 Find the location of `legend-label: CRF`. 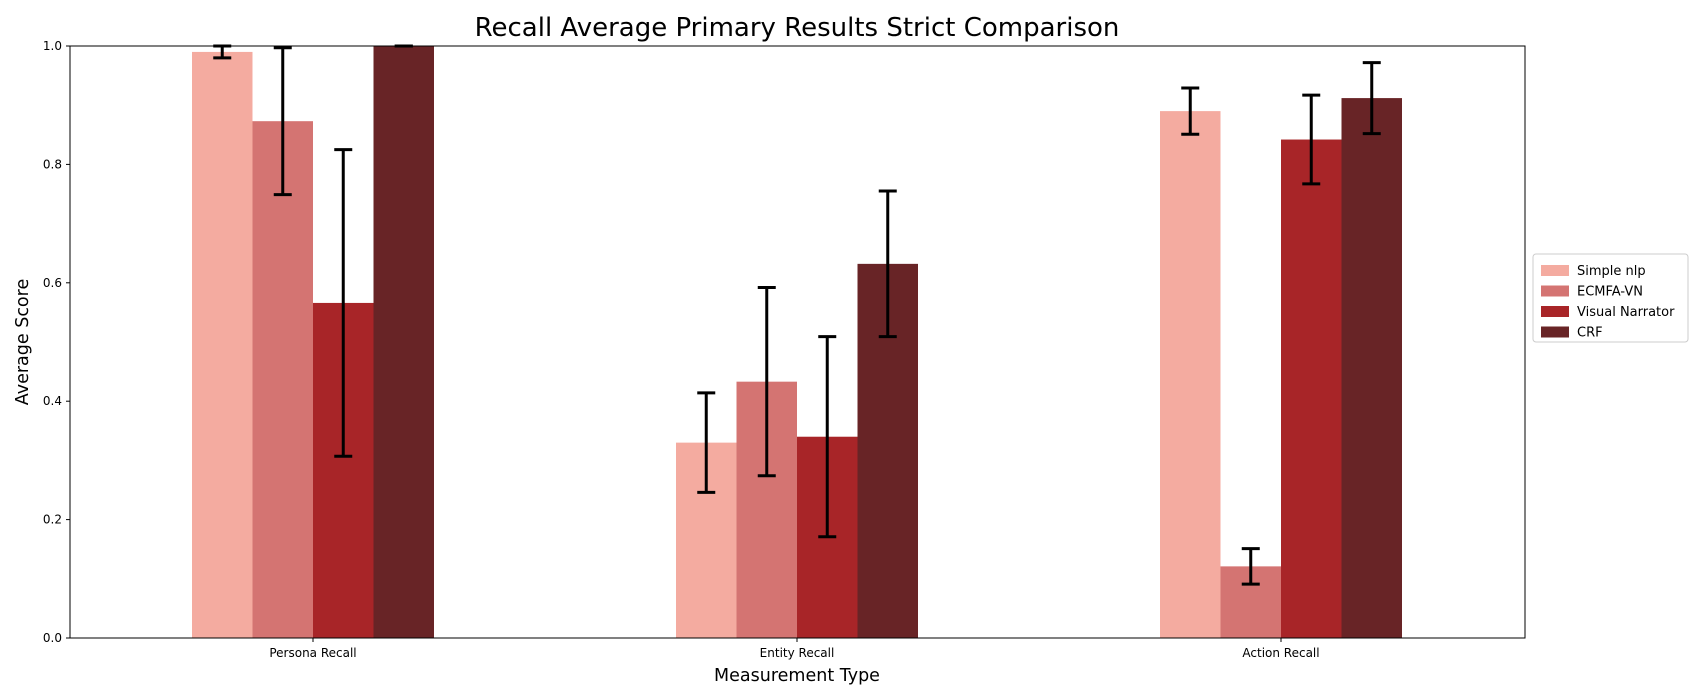

legend-label: CRF is located at coordinates (1590, 333).